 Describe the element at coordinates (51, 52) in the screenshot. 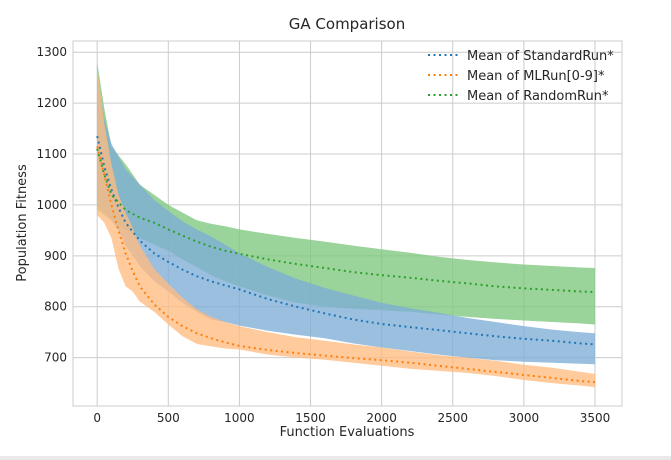

I see `y-tick-label: 1300` at that location.